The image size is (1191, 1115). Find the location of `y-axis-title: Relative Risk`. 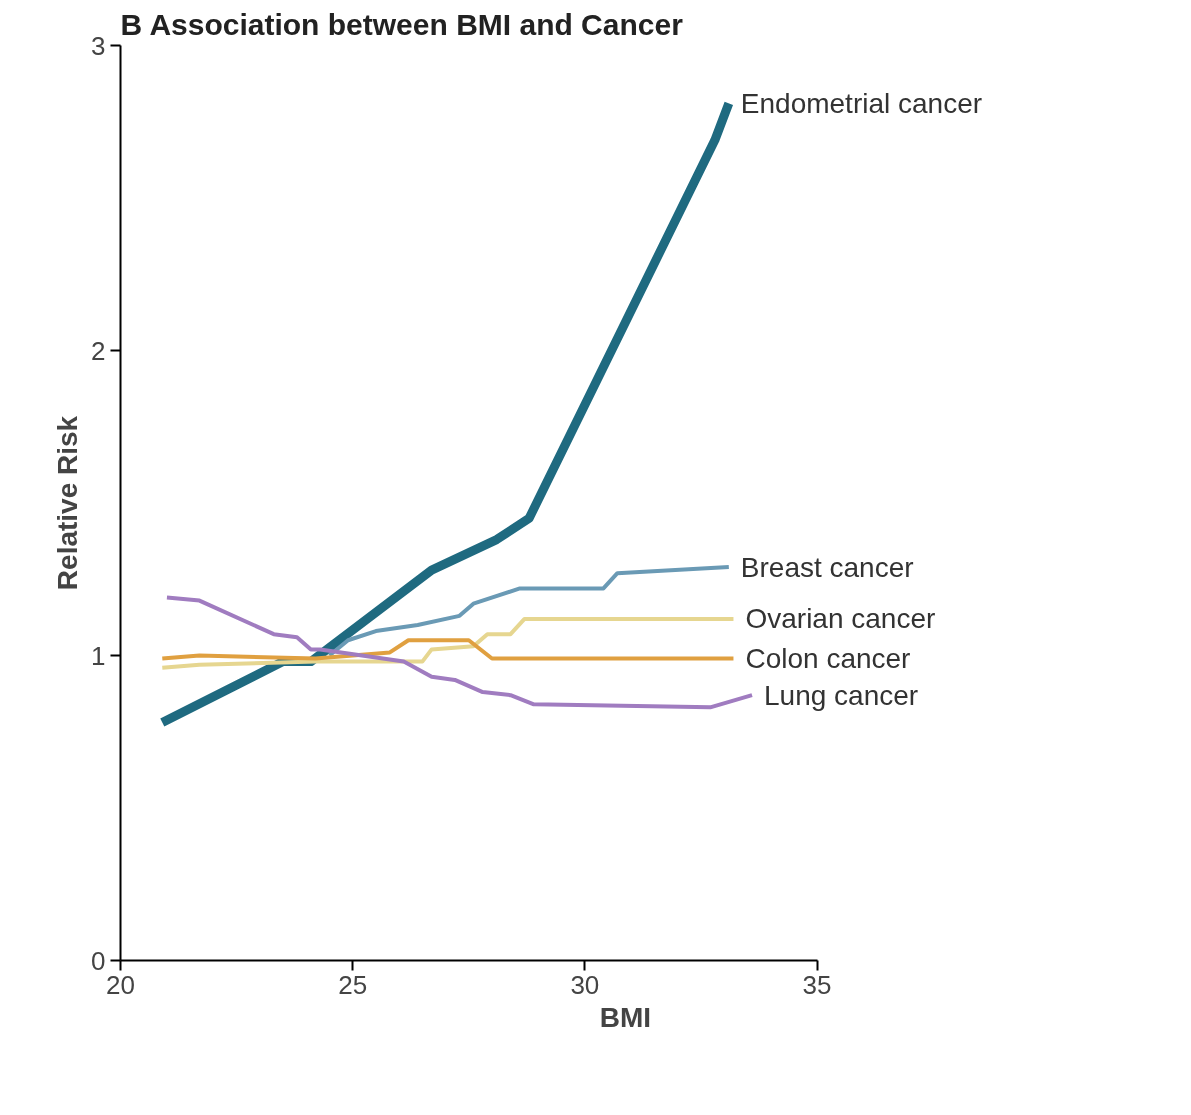

y-axis-title: Relative Risk is located at coordinates (68, 503).